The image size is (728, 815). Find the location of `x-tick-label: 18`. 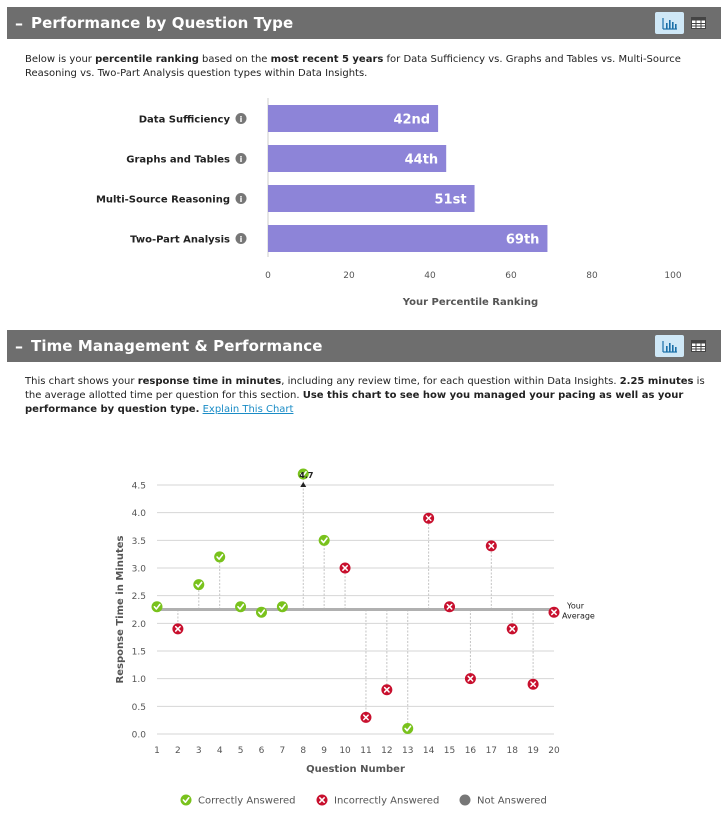

x-tick-label: 18 is located at coordinates (512, 751).